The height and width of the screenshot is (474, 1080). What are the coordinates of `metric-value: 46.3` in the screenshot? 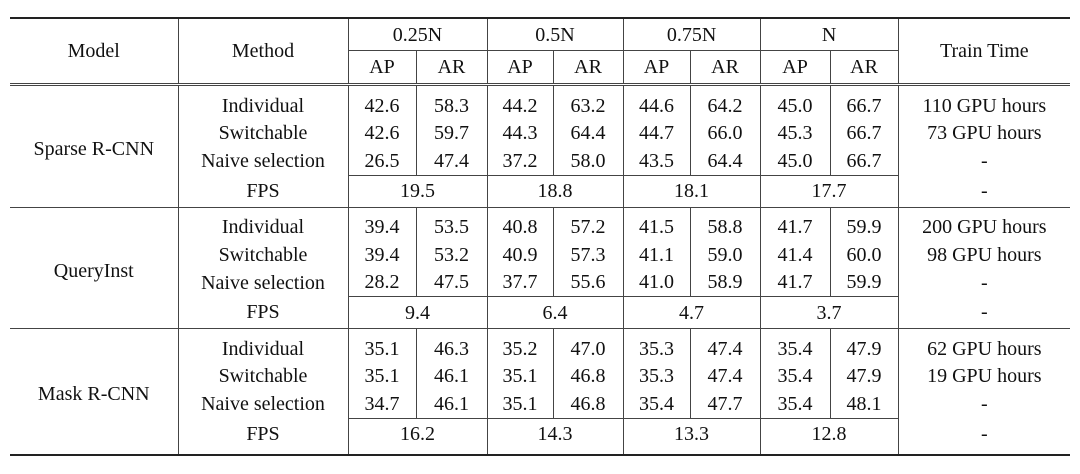 It's located at (451, 345).